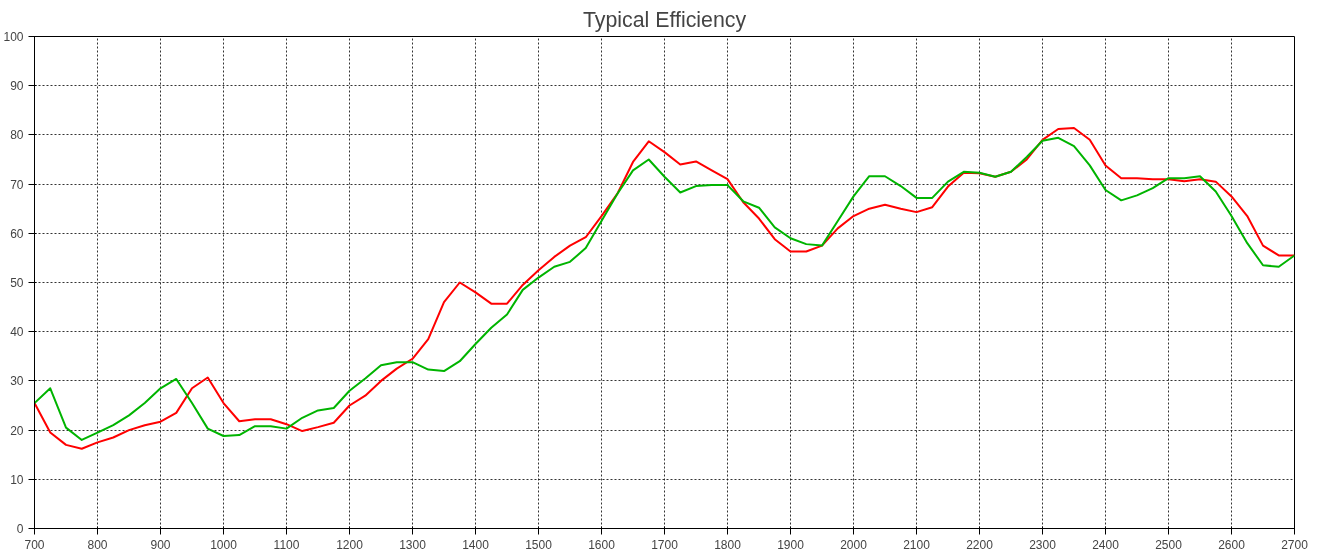 The height and width of the screenshot is (551, 1322). I want to click on x-tick-label: 2700, so click(1295, 544).